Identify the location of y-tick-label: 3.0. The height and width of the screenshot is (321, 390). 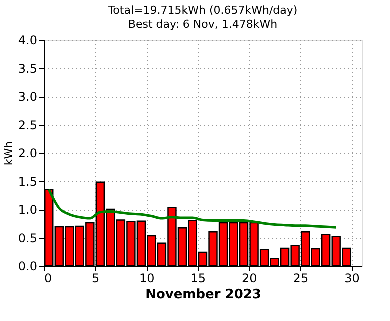
(28, 97).